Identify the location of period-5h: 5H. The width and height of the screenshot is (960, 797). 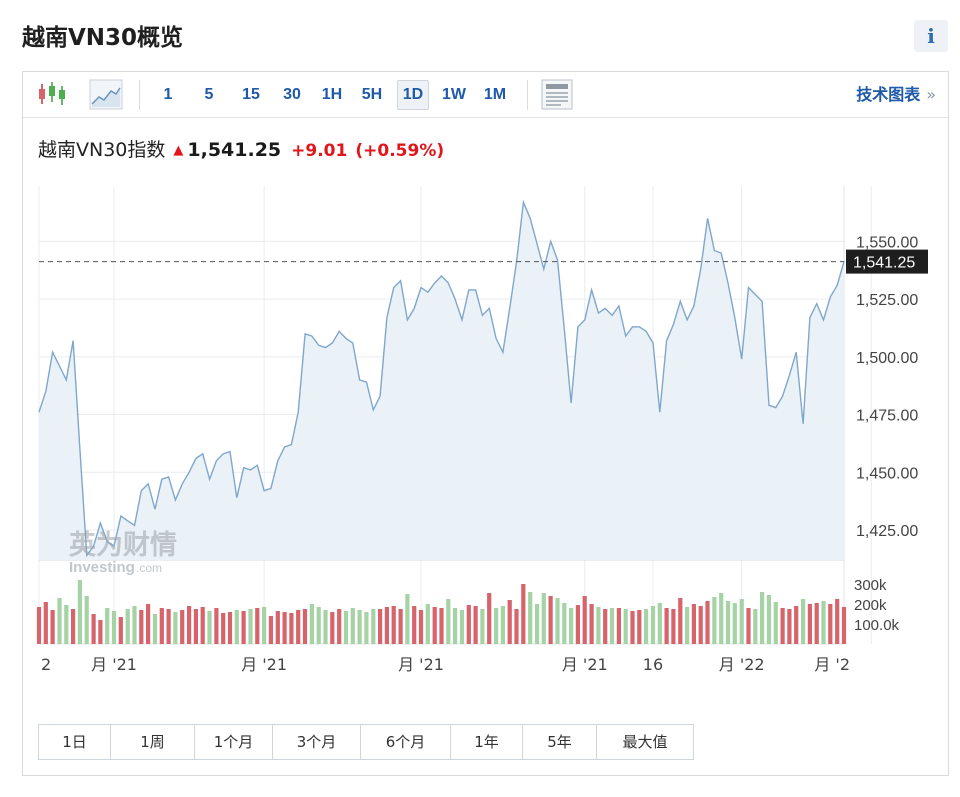
(372, 94).